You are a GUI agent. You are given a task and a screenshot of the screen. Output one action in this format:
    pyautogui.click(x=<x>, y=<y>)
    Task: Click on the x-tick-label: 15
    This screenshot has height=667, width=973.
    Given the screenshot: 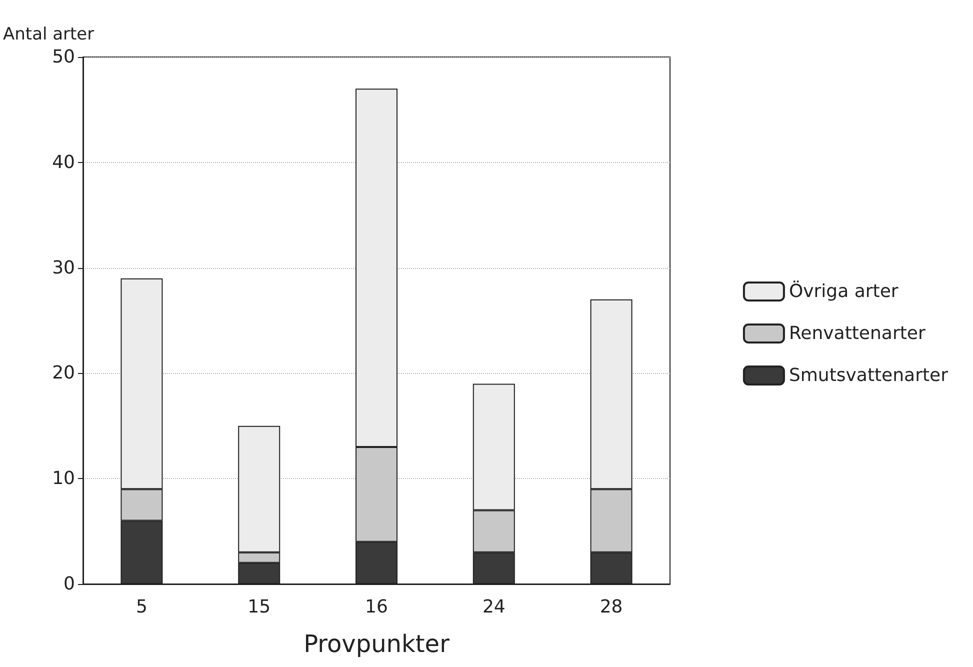 What is the action you would take?
    pyautogui.click(x=259, y=607)
    